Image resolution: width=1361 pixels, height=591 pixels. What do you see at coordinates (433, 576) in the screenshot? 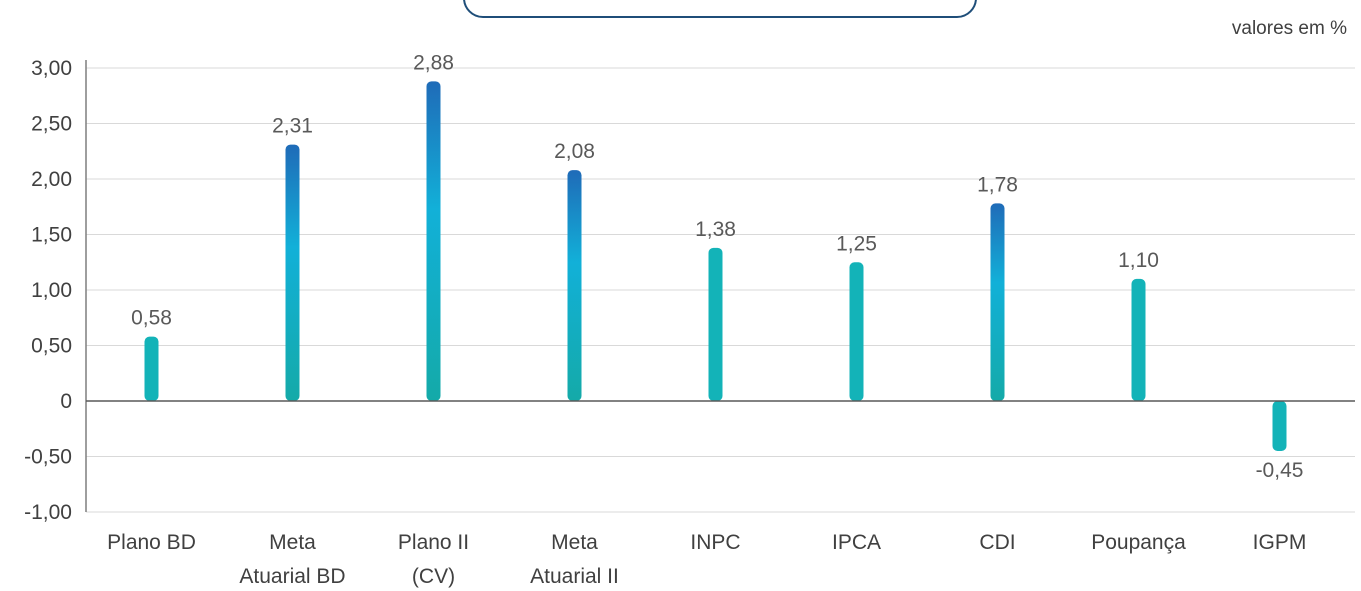
I see `category-label: (CV)` at bounding box center [433, 576].